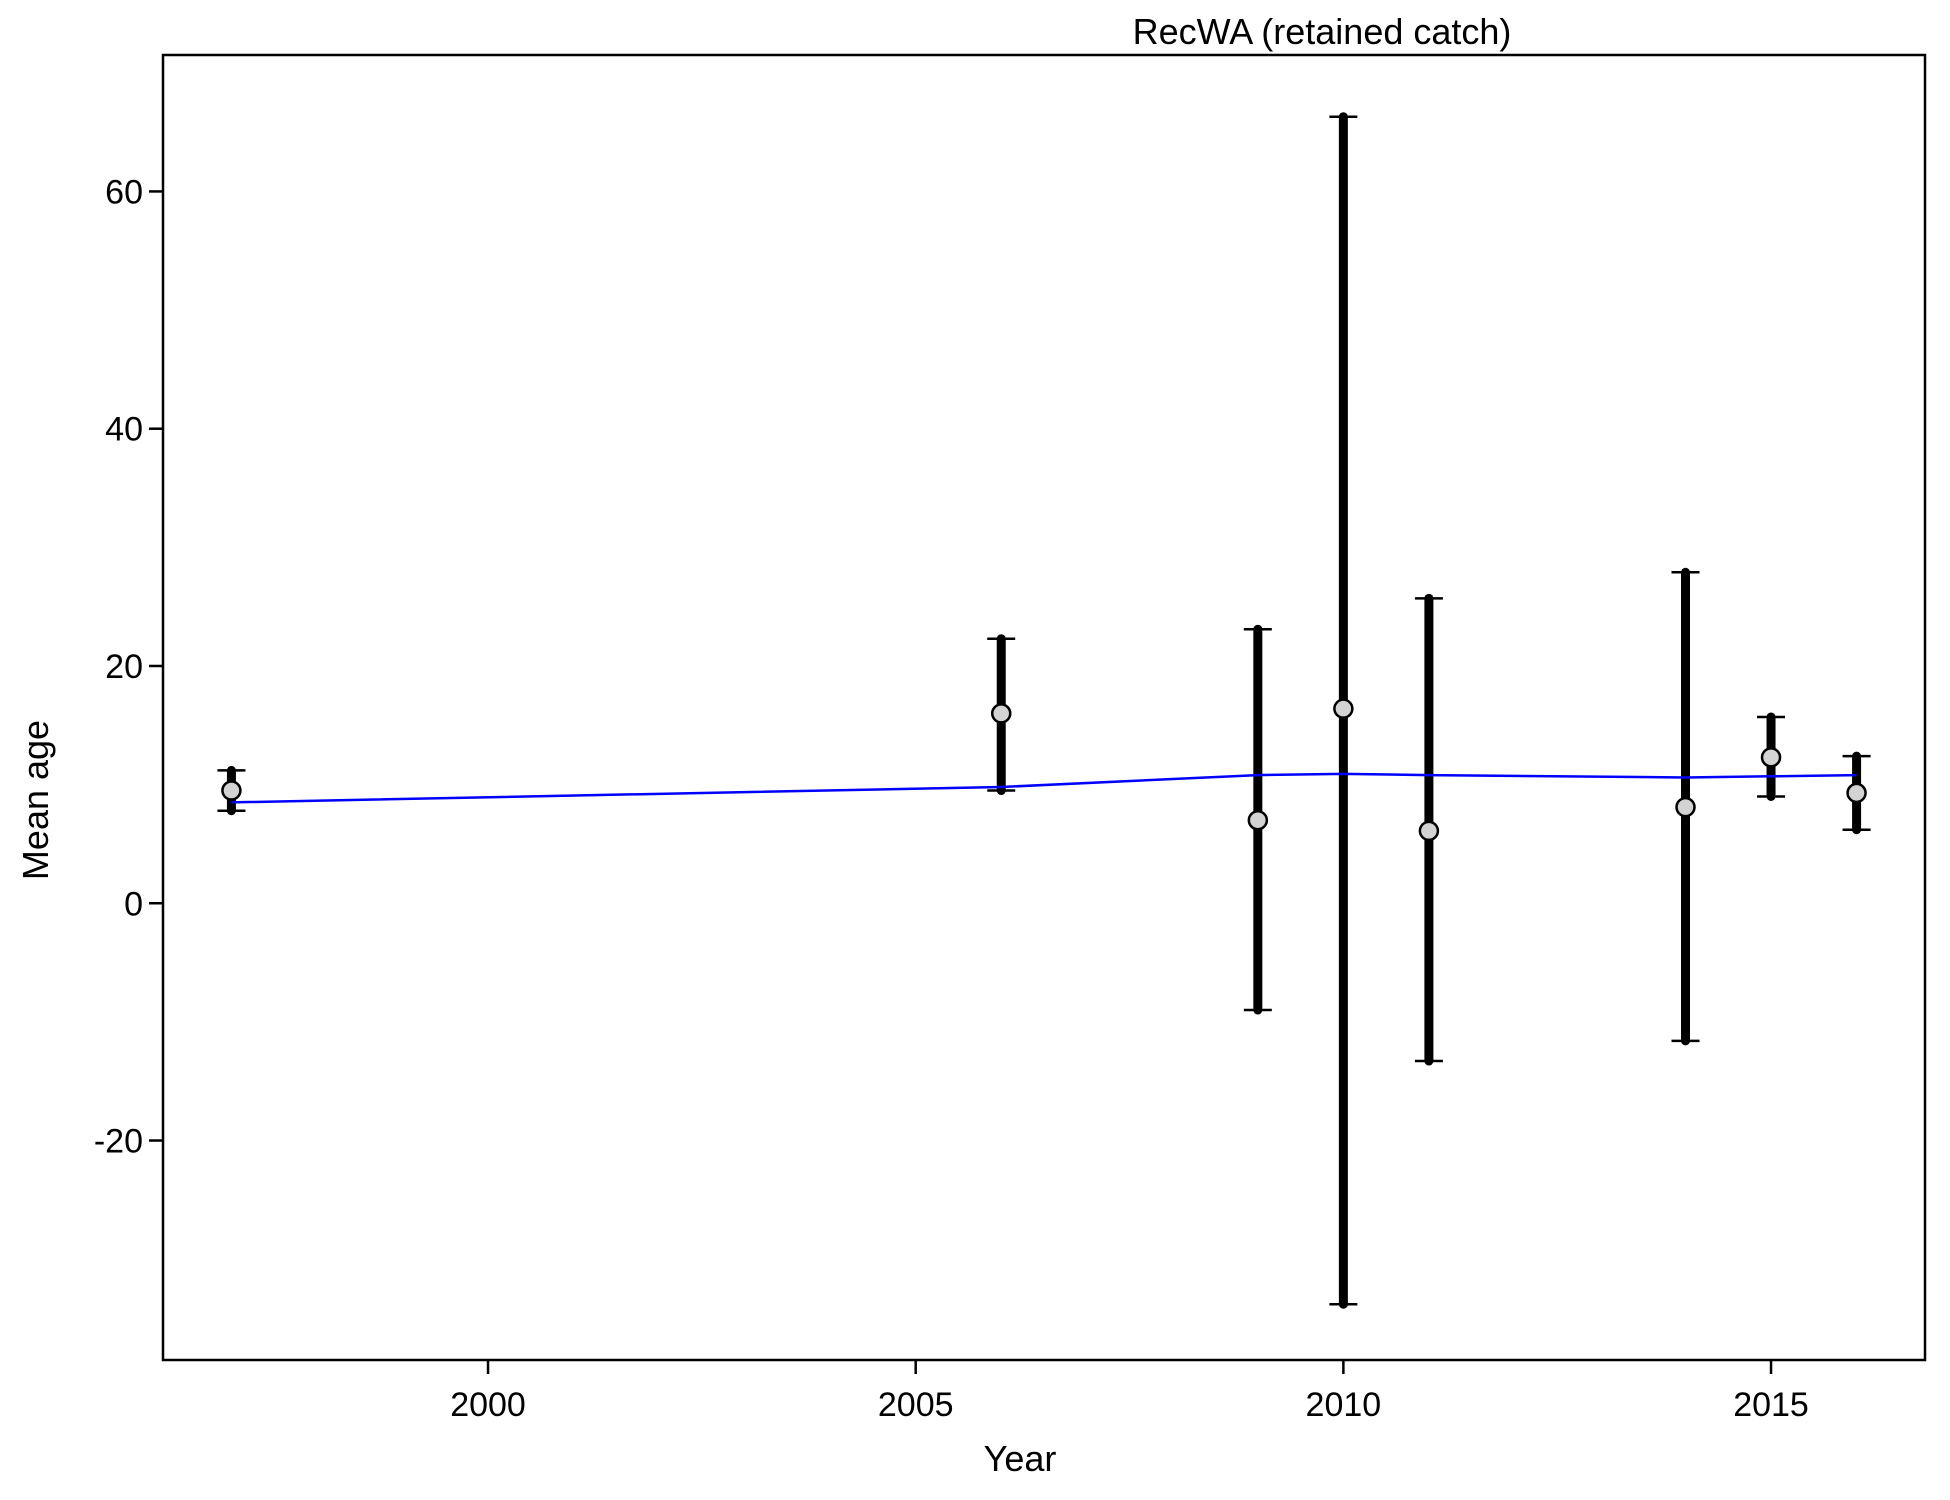  Describe the element at coordinates (1020, 1458) in the screenshot. I see `x-axis-label: Year` at that location.